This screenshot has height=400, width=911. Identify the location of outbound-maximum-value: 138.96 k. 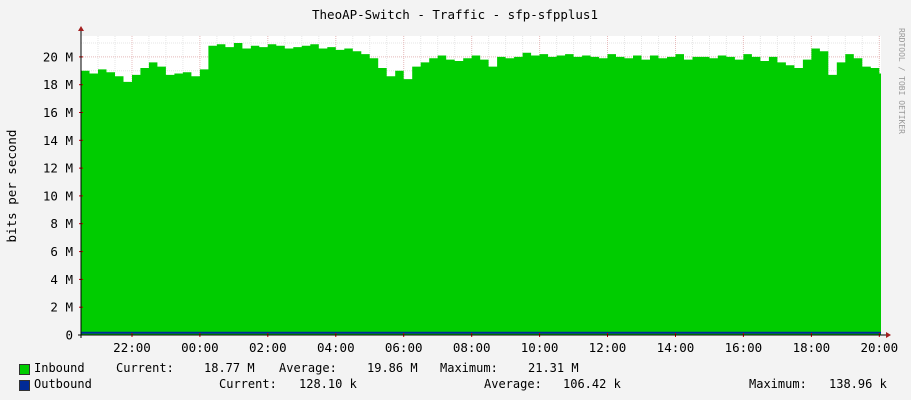
(858, 384).